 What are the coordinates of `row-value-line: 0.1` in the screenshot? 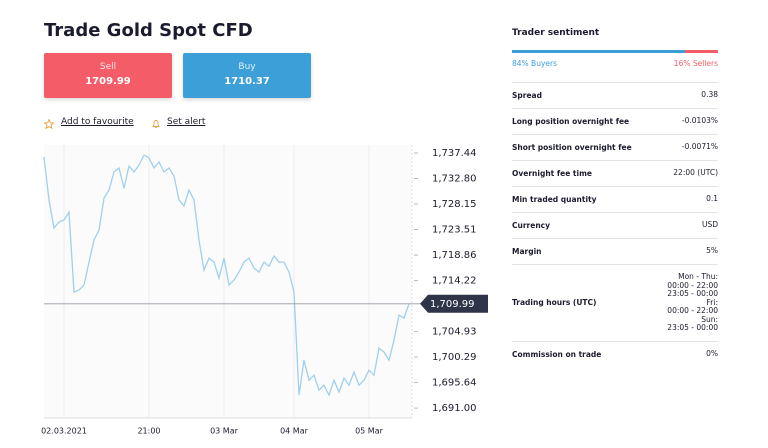 It's located at (712, 199).